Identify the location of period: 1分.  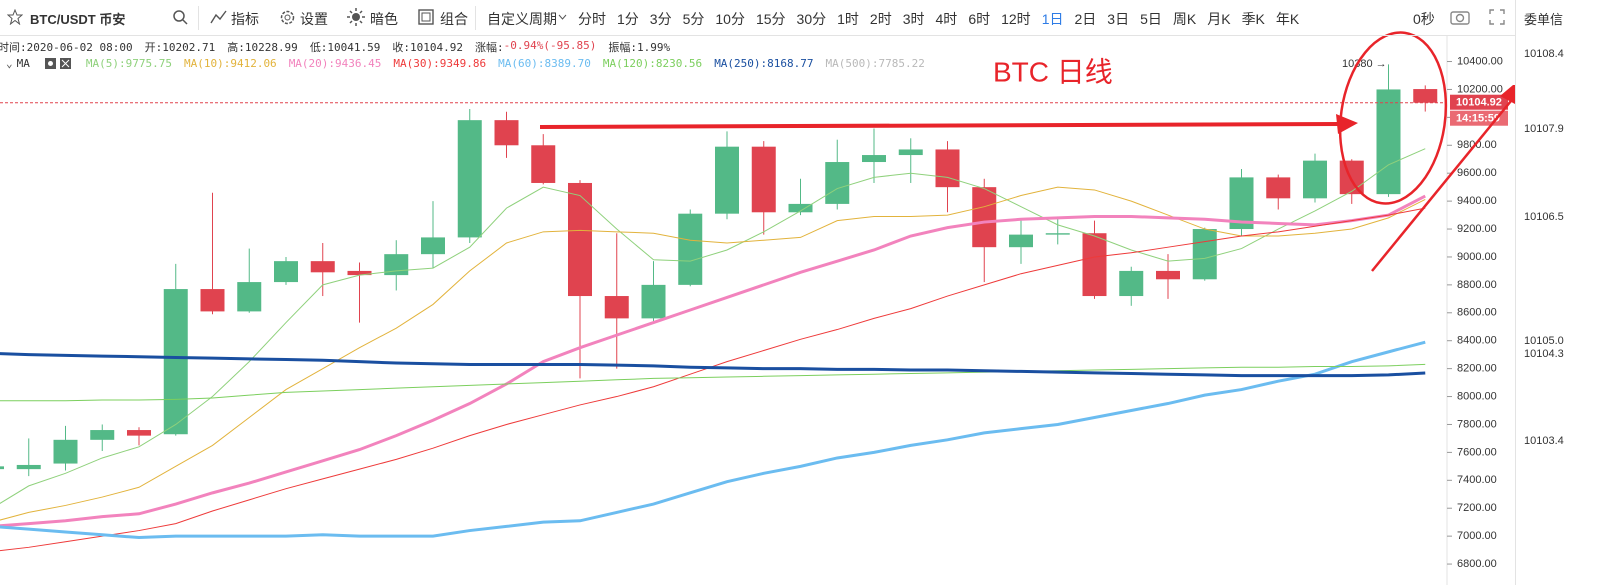
(628, 19).